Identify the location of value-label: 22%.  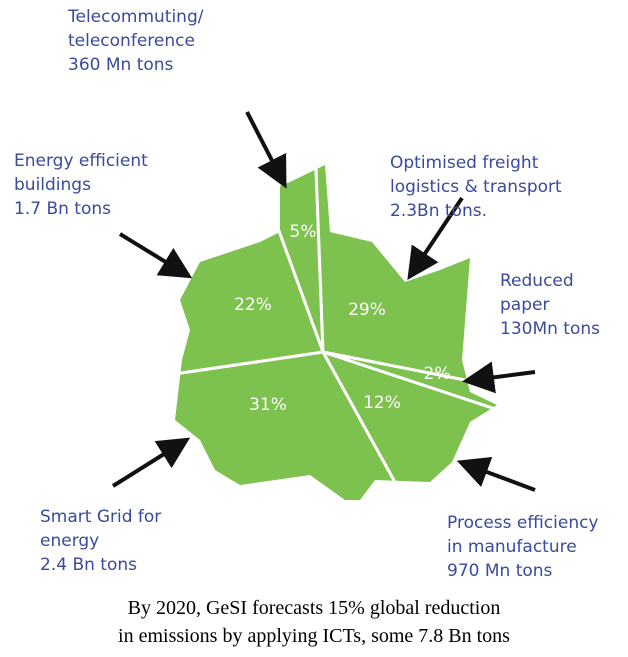
(253, 305).